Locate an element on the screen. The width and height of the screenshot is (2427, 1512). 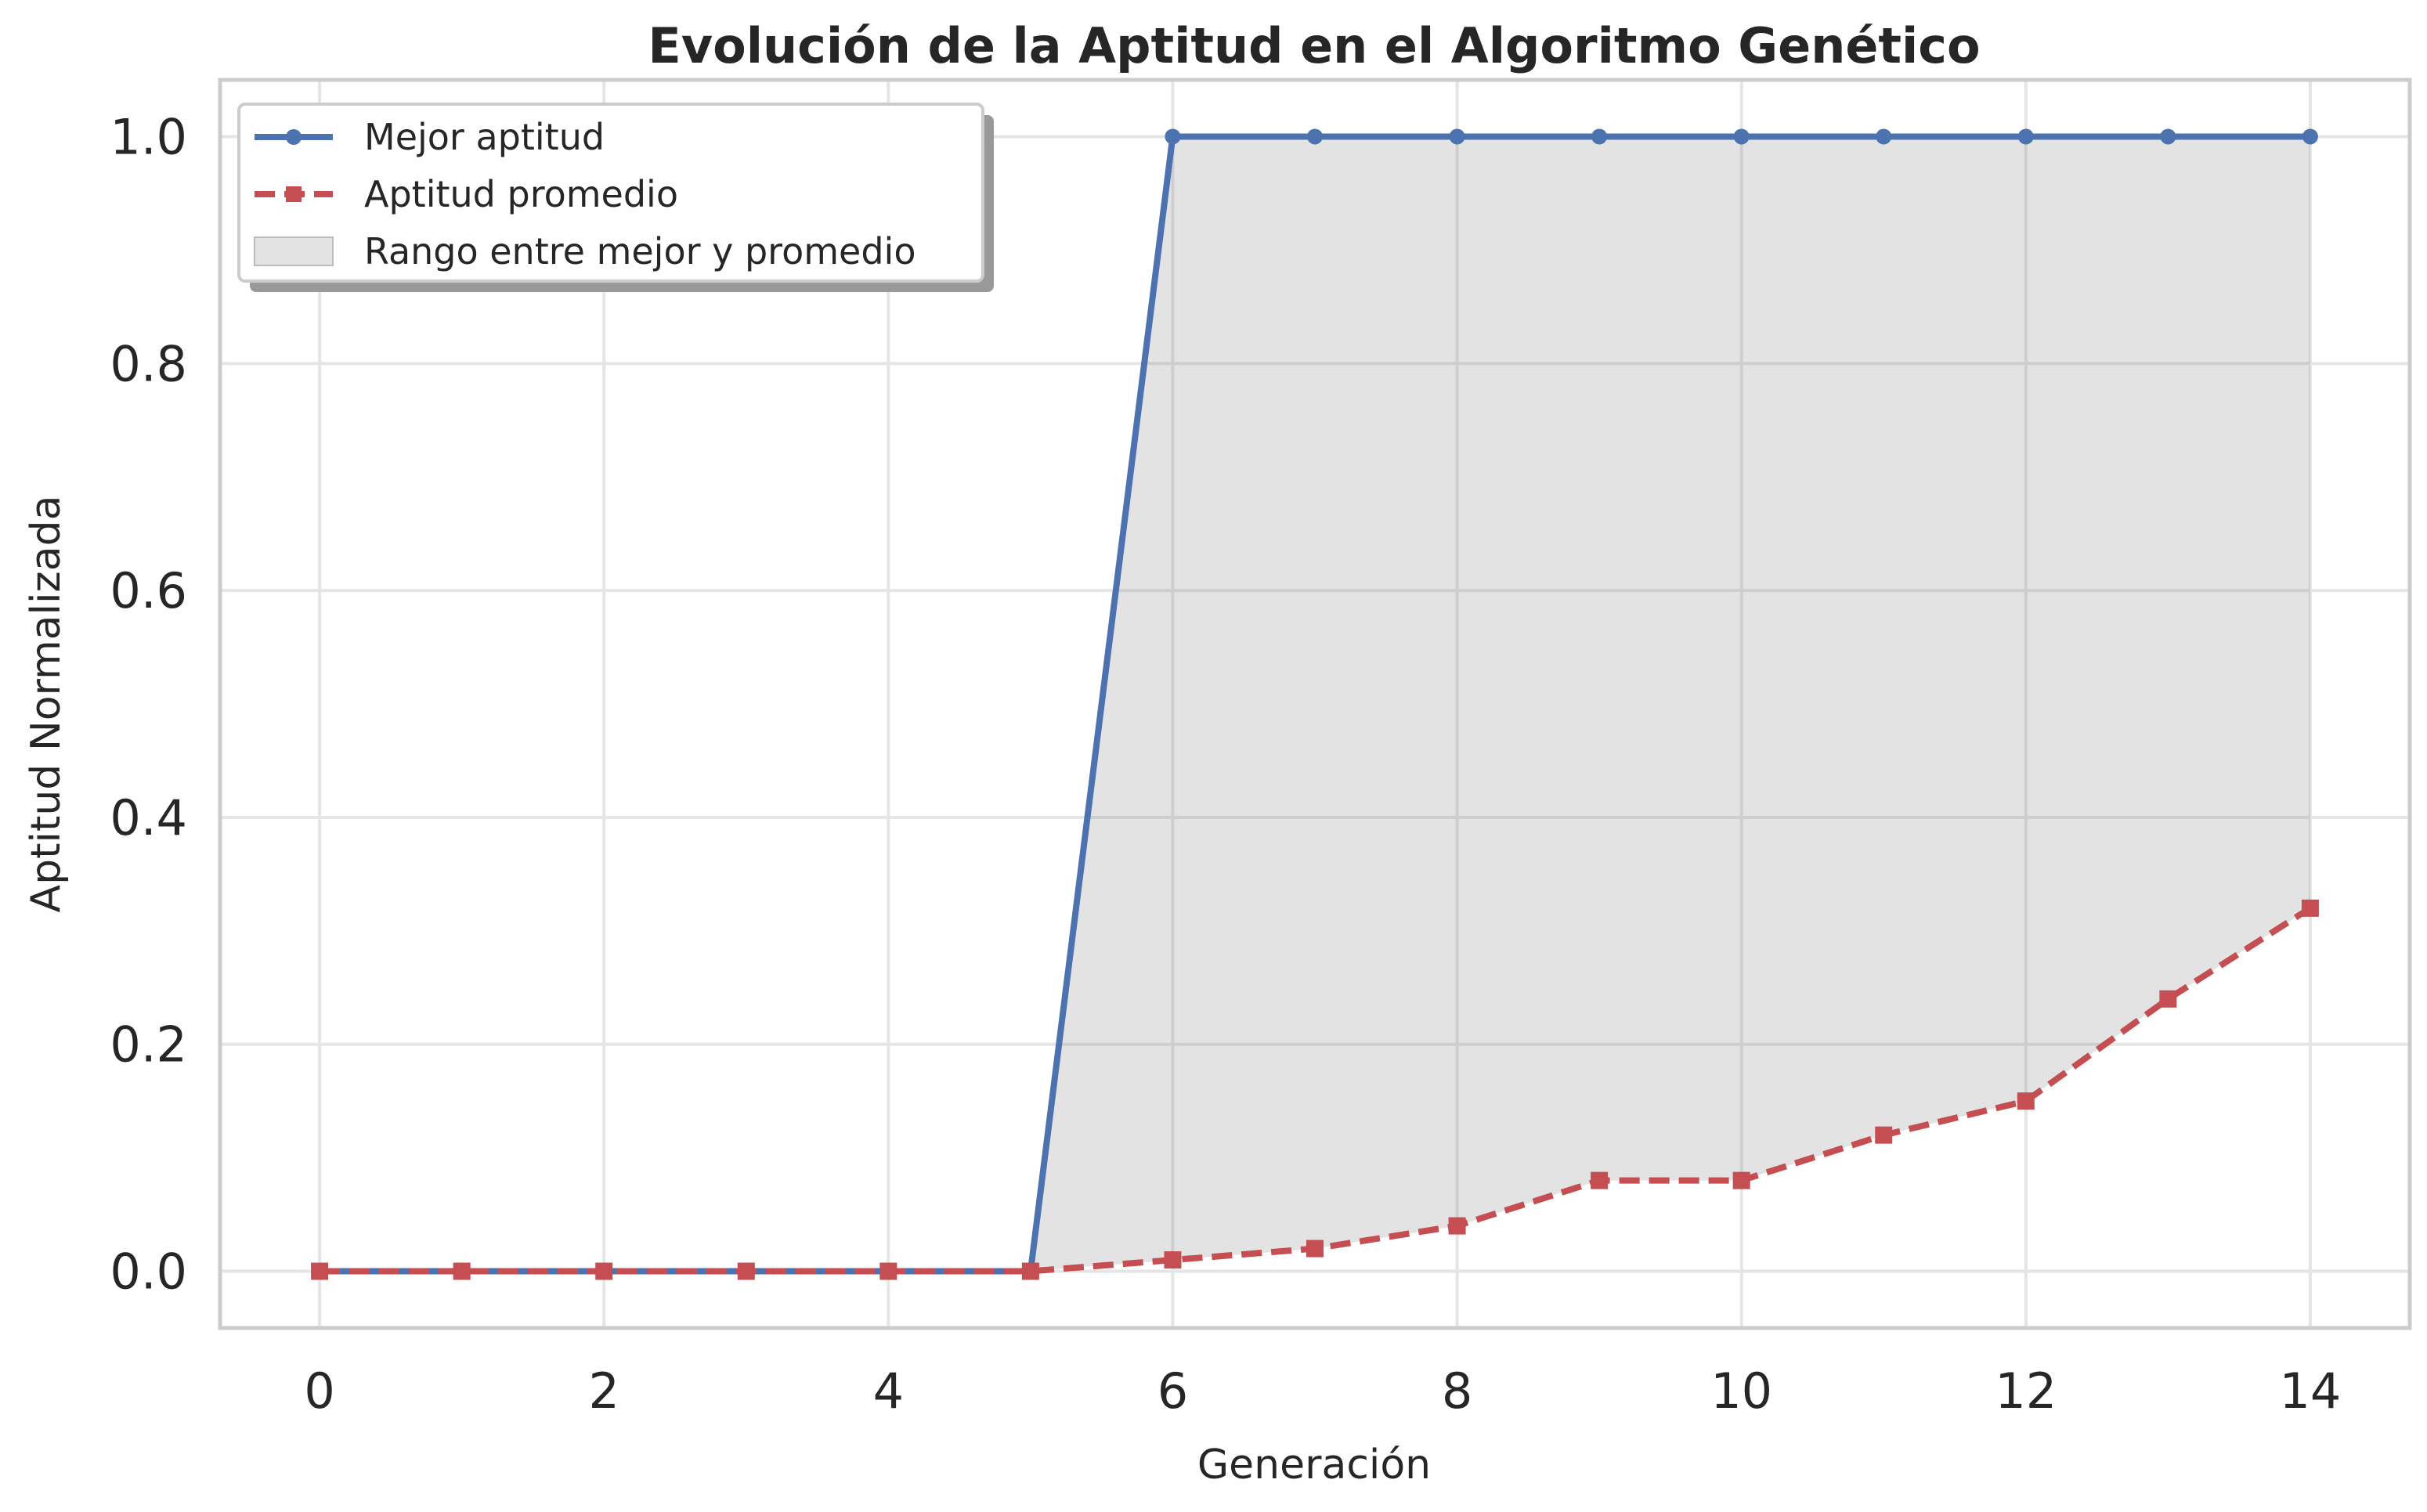
legend-label-range: Rango entre mejor y promedio is located at coordinates (640, 251).